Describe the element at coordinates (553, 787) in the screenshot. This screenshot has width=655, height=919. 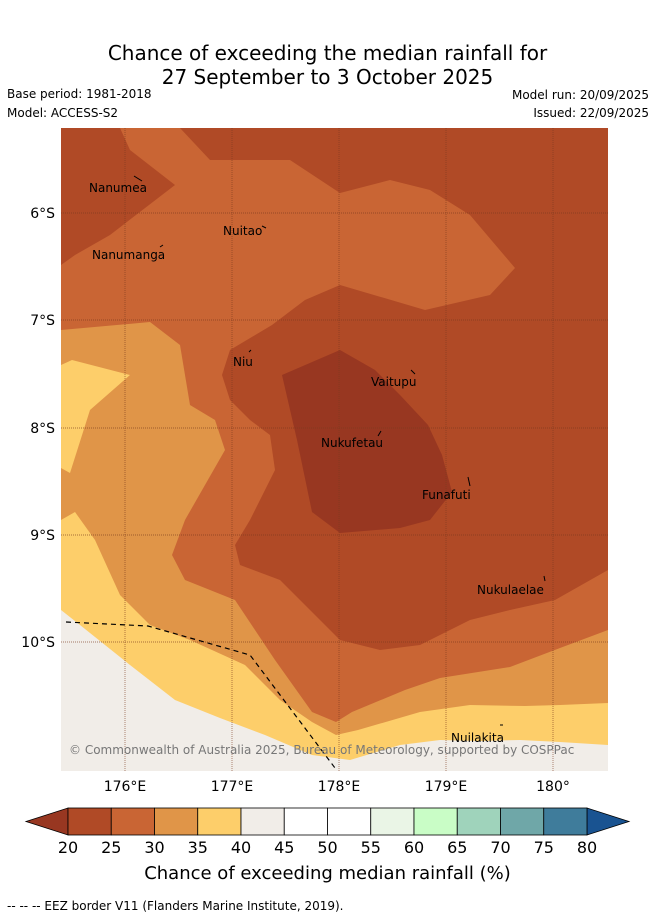
I see `lon-label-180: 180°` at that location.